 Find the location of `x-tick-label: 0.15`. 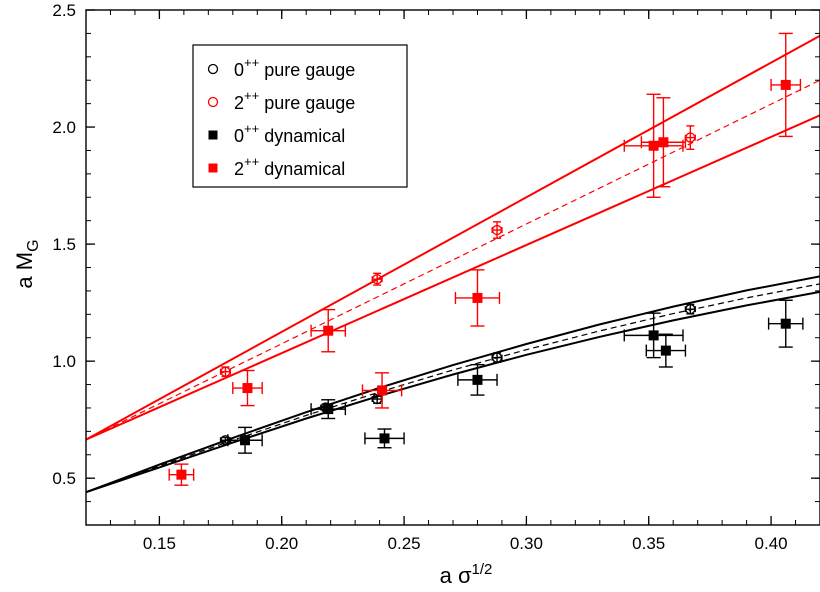

x-tick-label: 0.15 is located at coordinates (159, 543).